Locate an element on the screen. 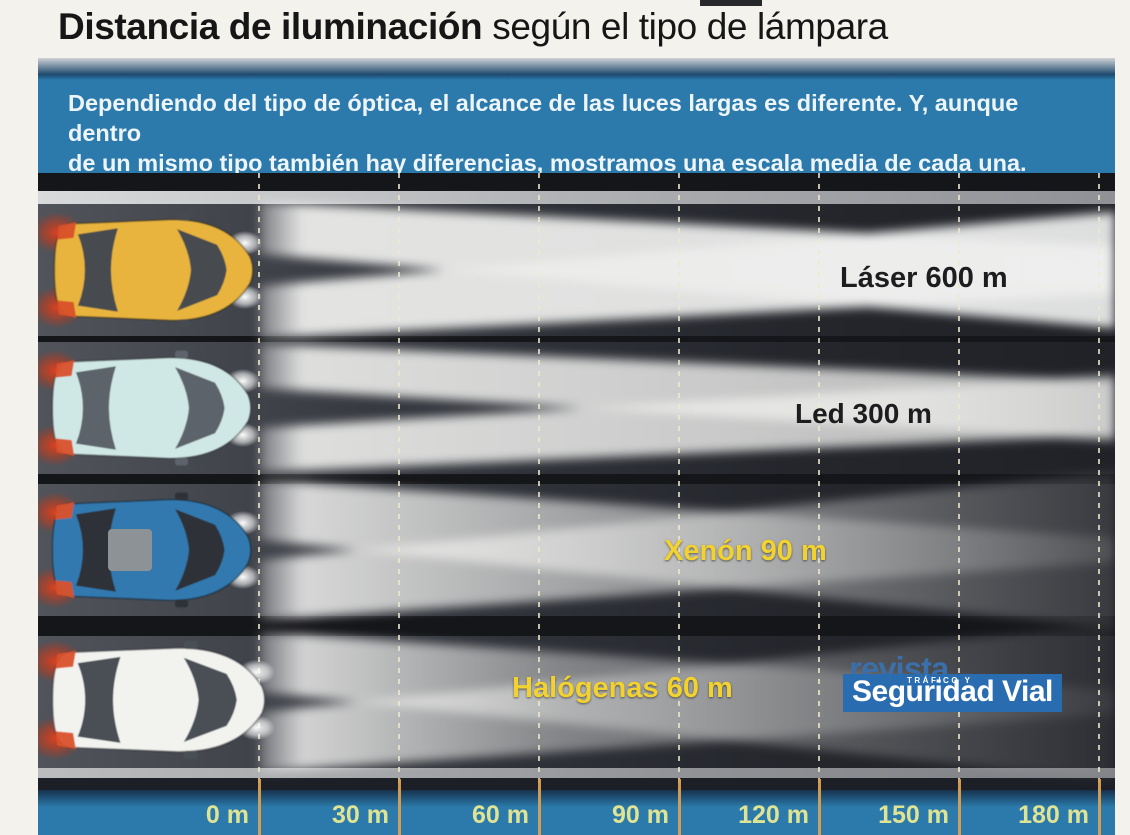 The height and width of the screenshot is (835, 1130). scale-tick-150m is located at coordinates (959, 807).